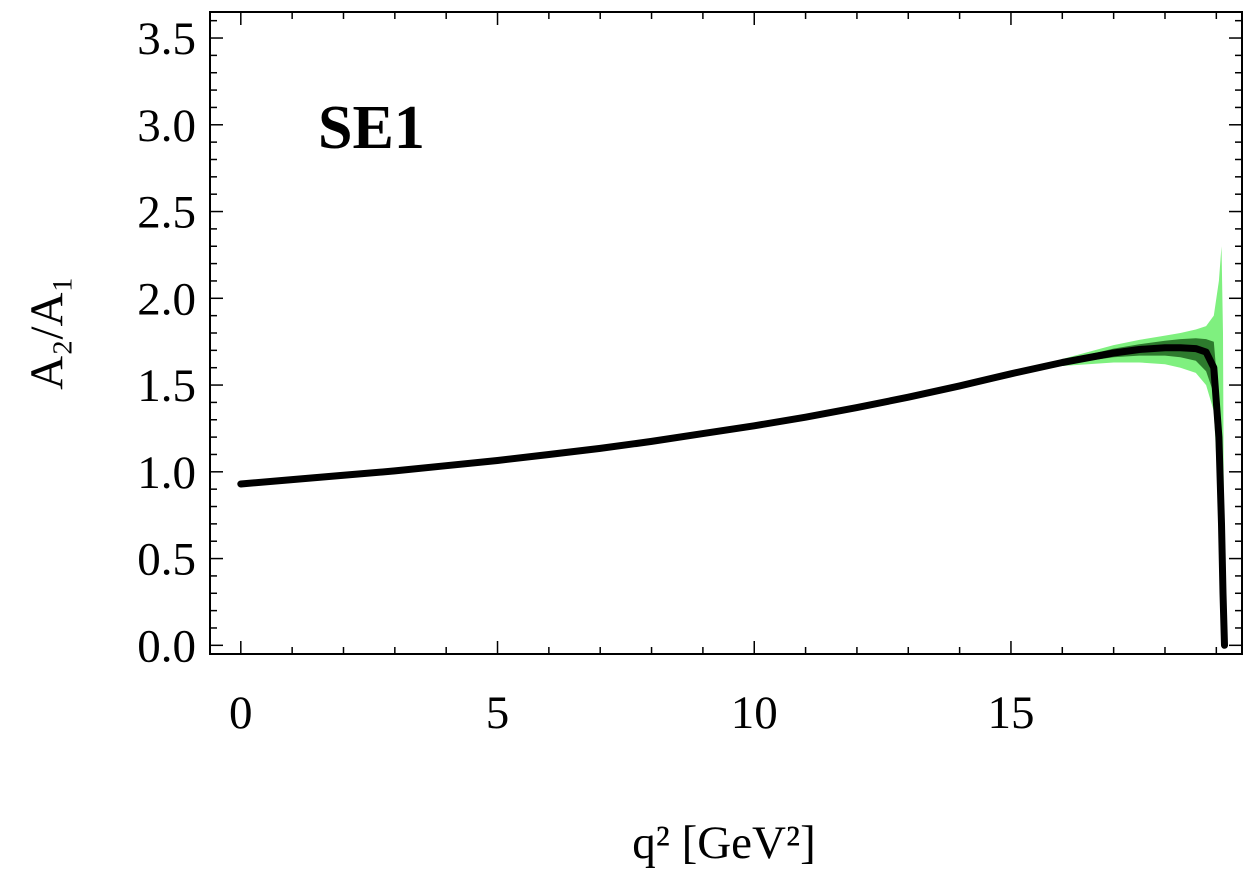 This screenshot has height=876, width=1250. Describe the element at coordinates (166, 126) in the screenshot. I see `y-tick-label: 3.0` at that location.